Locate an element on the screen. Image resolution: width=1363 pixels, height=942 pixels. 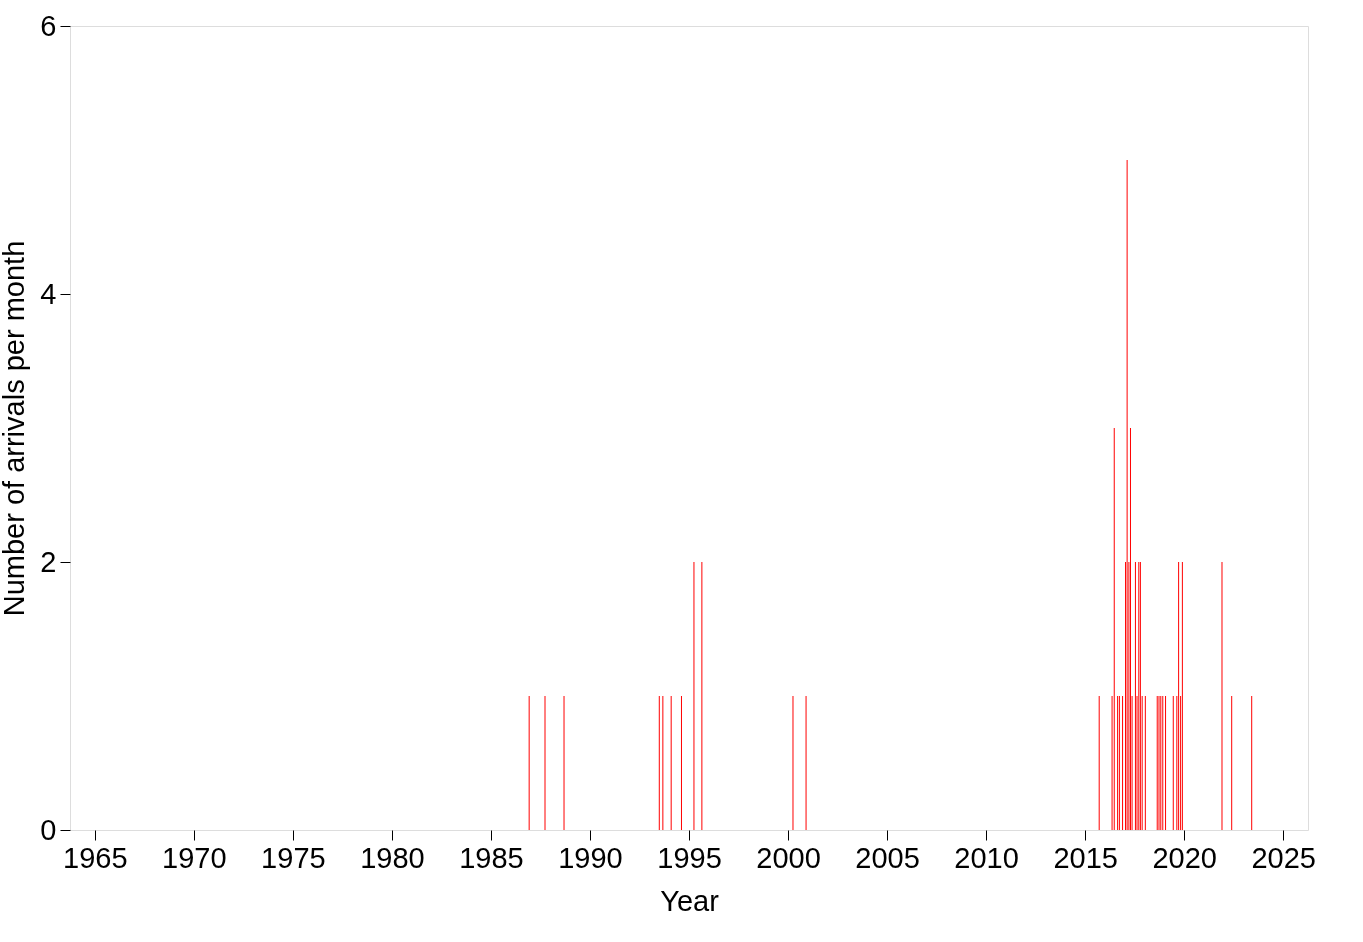
y-tick-label: 0 is located at coordinates (48, 829).